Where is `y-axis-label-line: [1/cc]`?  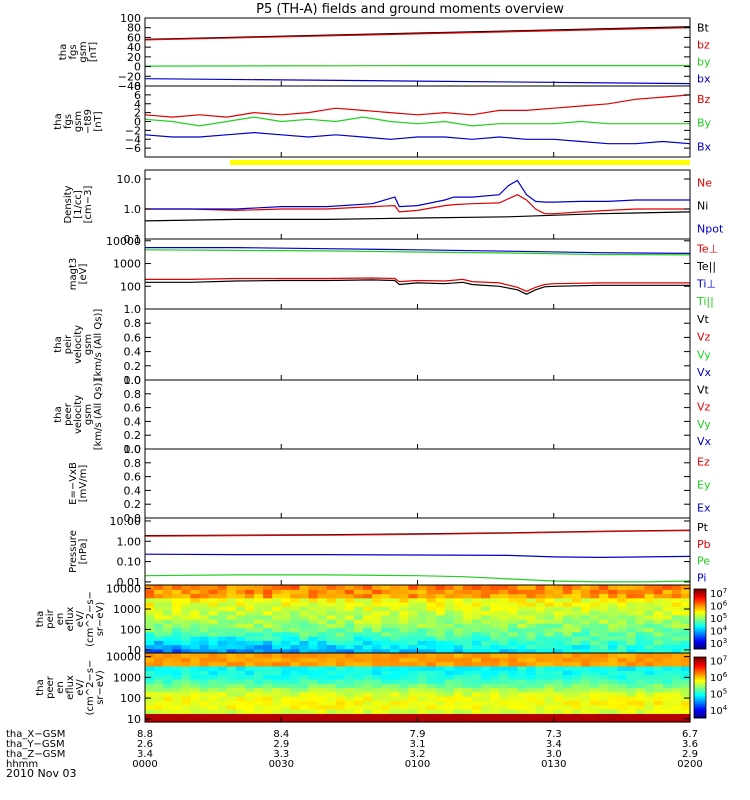
y-axis-label-line: [1/cc] is located at coordinates (78, 204).